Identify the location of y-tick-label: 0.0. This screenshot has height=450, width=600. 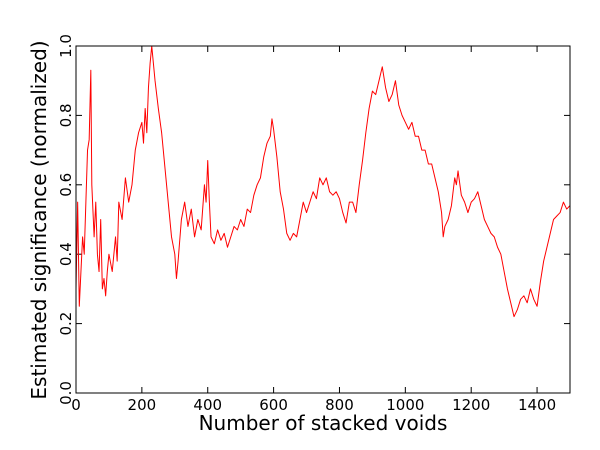
(66, 393).